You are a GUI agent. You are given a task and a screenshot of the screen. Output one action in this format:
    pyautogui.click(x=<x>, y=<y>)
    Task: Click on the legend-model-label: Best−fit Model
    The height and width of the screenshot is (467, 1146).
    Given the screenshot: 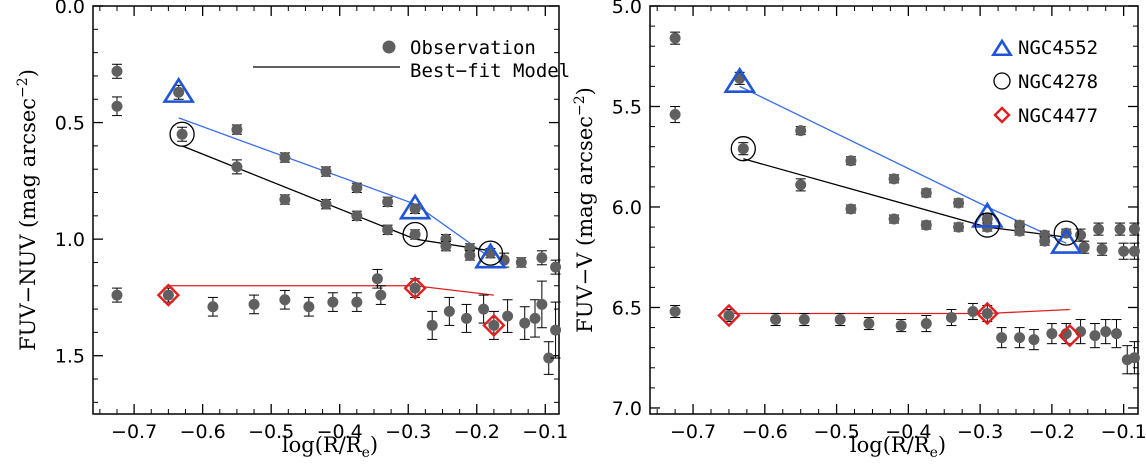 What is the action you would take?
    pyautogui.click(x=490, y=71)
    